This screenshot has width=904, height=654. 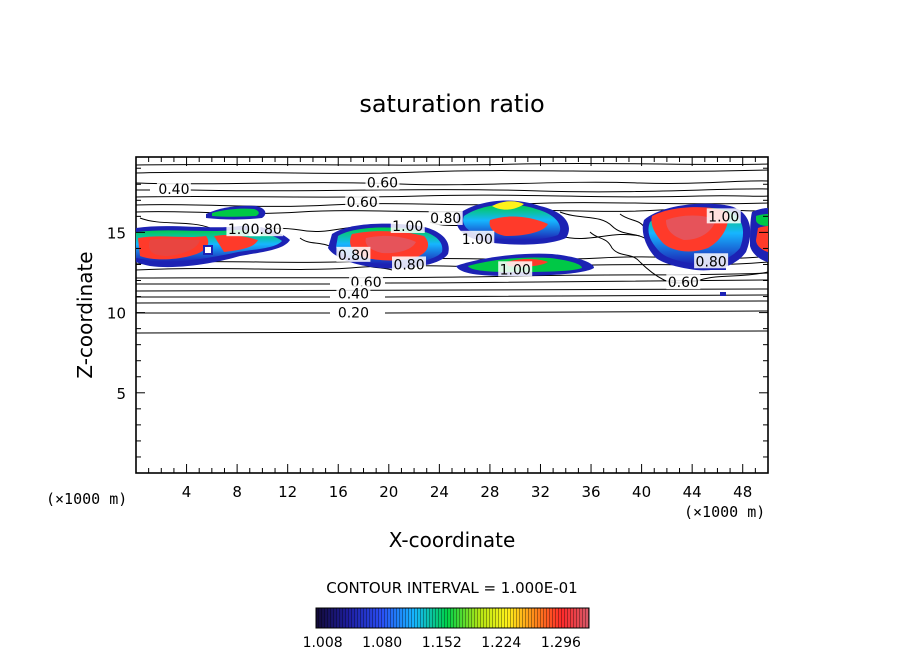 What do you see at coordinates (439, 492) in the screenshot?
I see `x-tick-label: 24` at bounding box center [439, 492].